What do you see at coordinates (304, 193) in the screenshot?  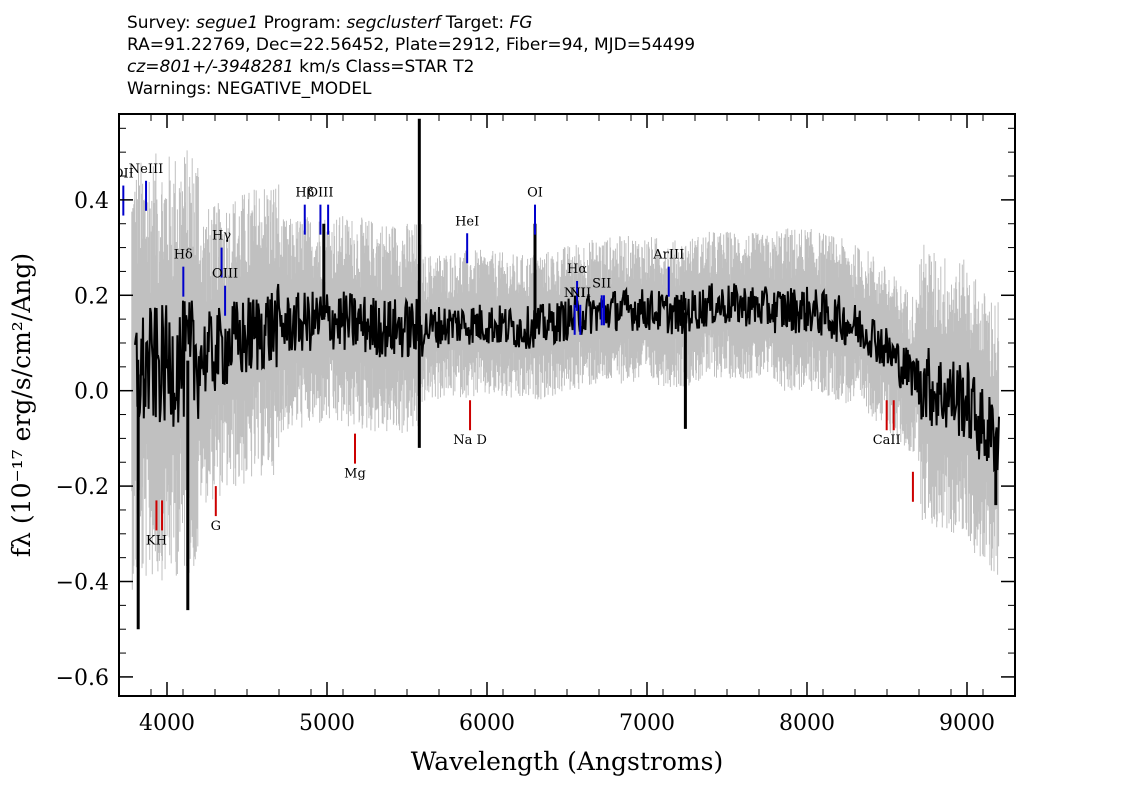 I see `emission-line-label-5: Hβ` at bounding box center [304, 193].